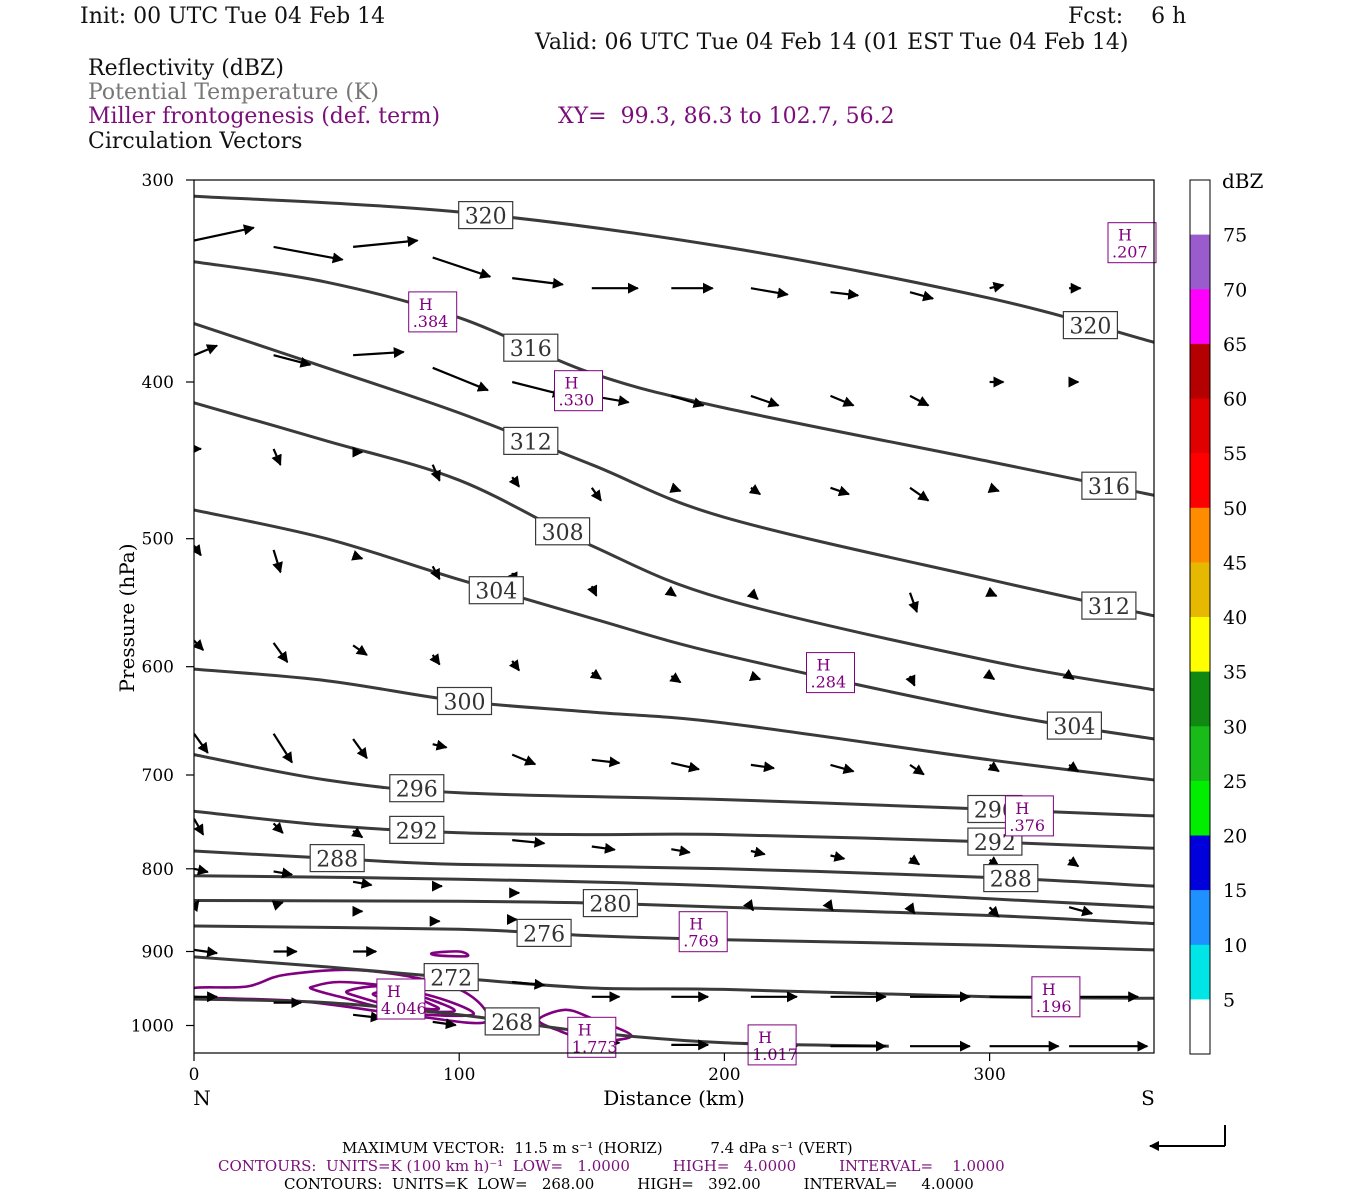 This screenshot has height=1200, width=1350. What do you see at coordinates (233, 16) in the screenshot?
I see `header-init: Init: 00 UTC Tue 04 Feb 14` at bounding box center [233, 16].